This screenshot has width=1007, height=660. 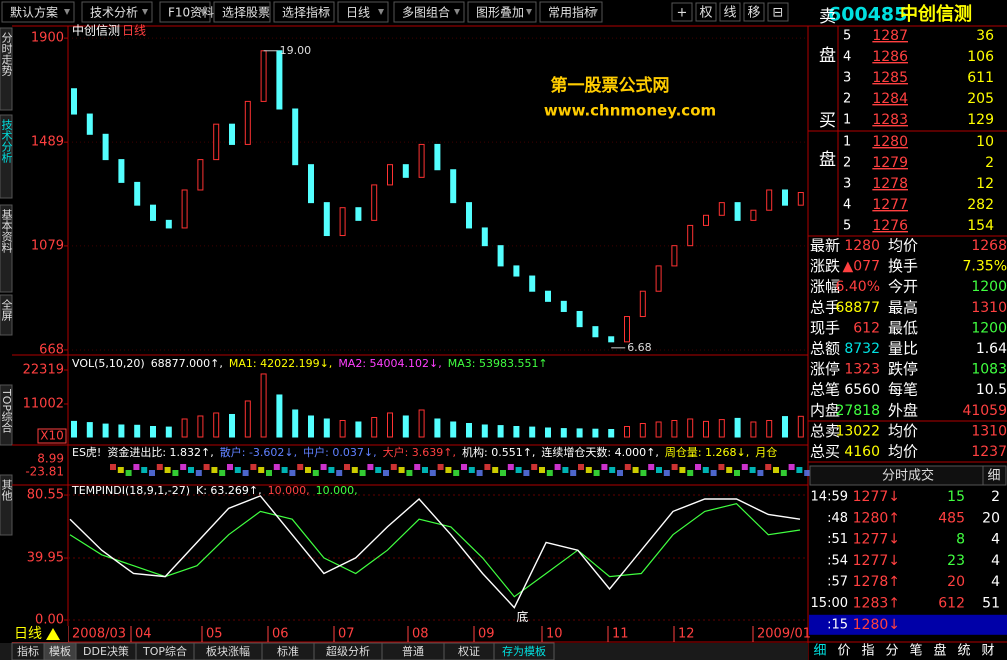 I want to click on menu-item: 选择指标, so click(x=306, y=12).